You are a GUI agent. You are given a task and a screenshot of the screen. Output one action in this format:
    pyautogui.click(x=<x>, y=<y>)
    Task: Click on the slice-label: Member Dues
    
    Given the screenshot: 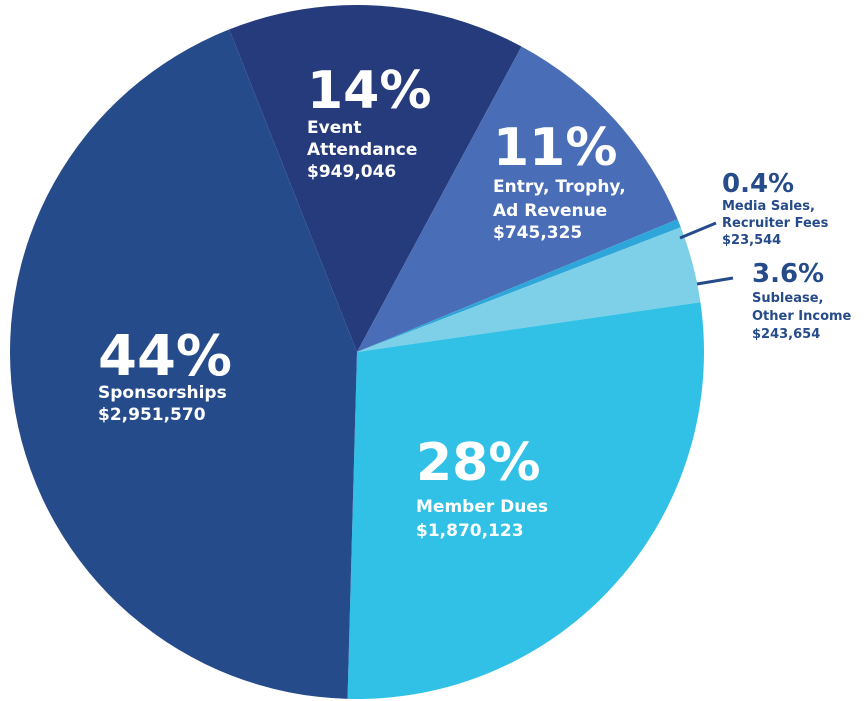 What is the action you would take?
    pyautogui.click(x=482, y=507)
    